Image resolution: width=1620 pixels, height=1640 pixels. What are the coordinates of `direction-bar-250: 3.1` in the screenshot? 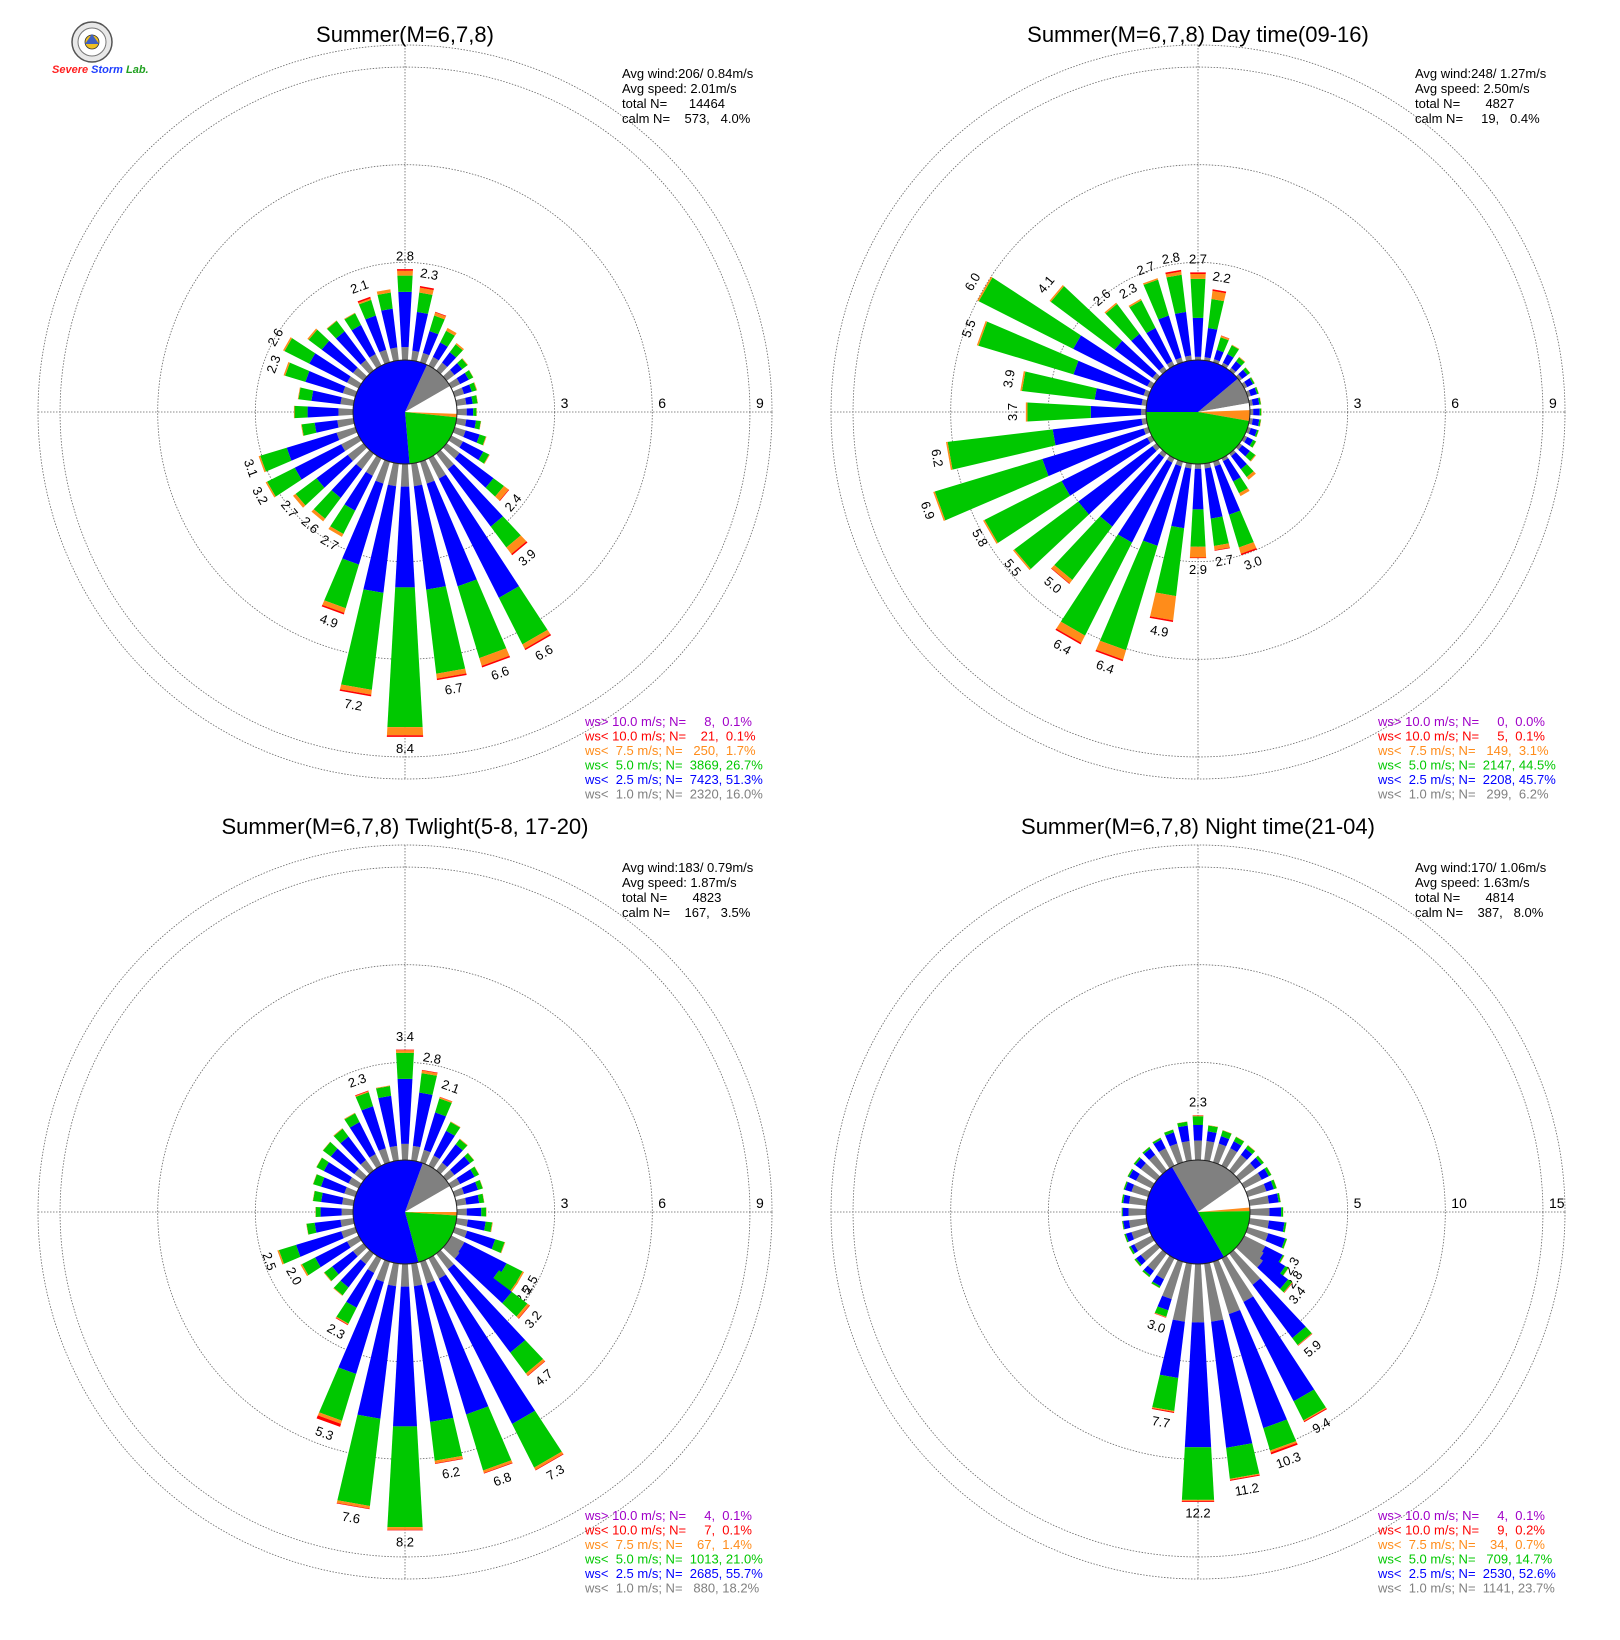 It's located at (299, 453).